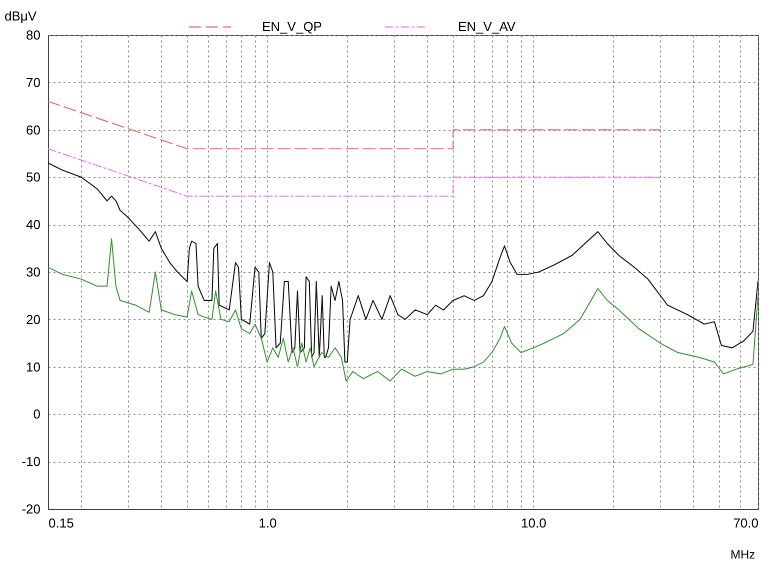 This screenshot has width=773, height=567. I want to click on x-tick-label: 1.0, so click(267, 523).